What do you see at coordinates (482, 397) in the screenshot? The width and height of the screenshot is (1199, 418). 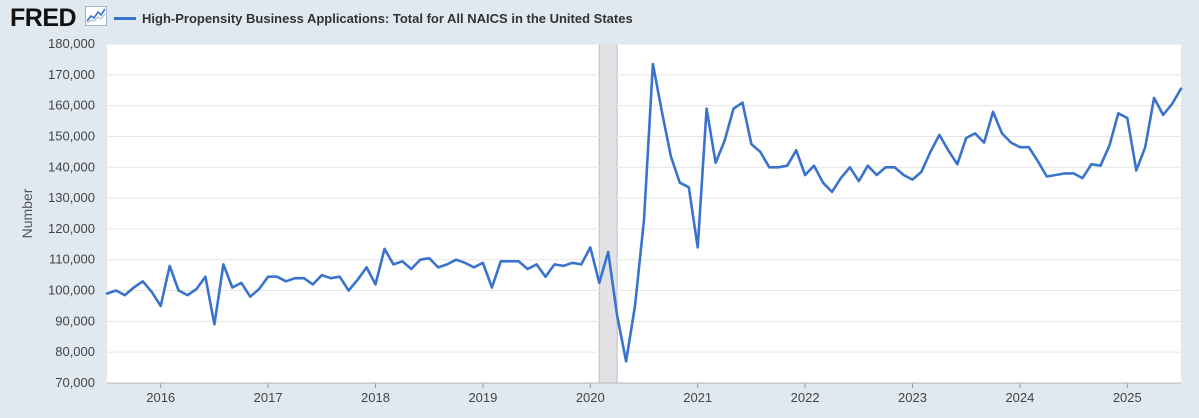 I see `x-tick-label: 2019` at bounding box center [482, 397].